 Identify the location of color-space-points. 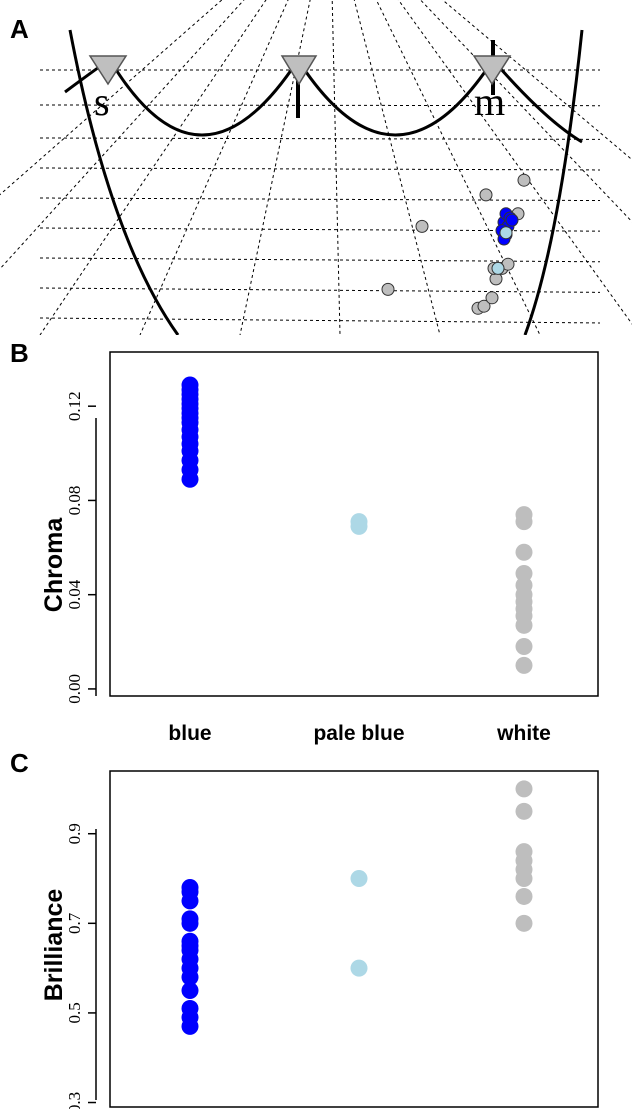
(456, 244).